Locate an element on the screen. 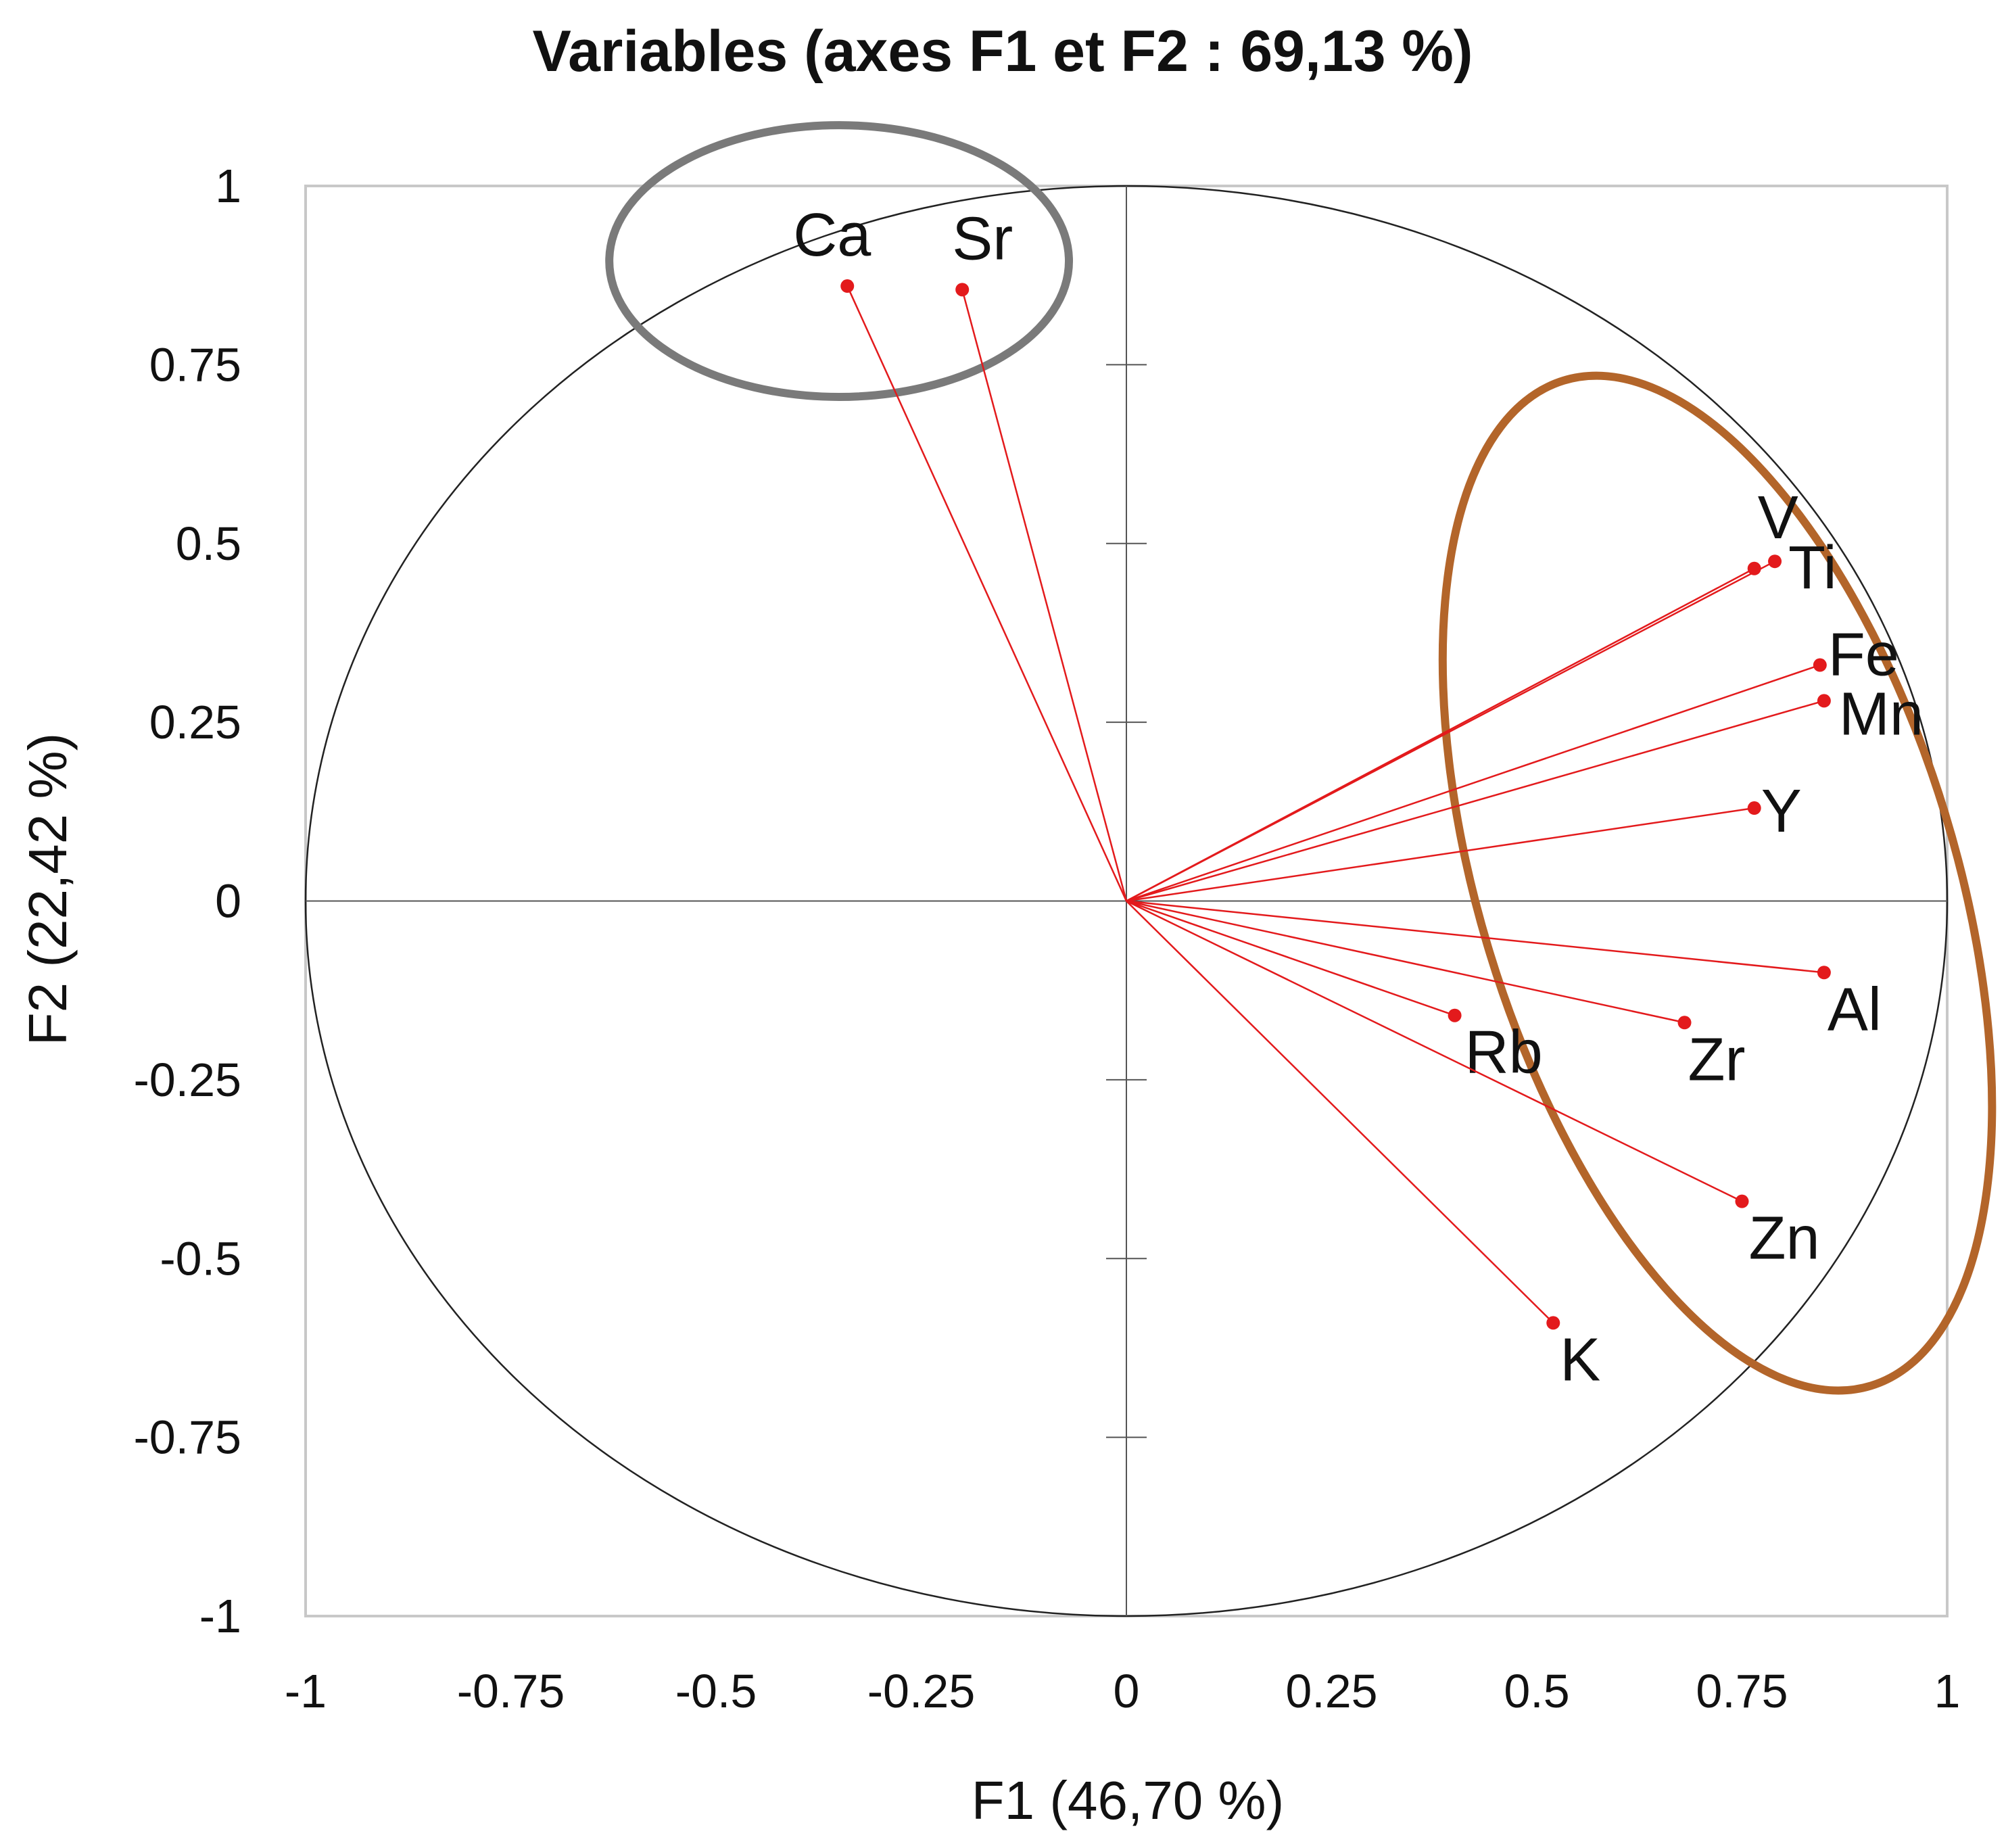  y-tick-label: -0.75 is located at coordinates (187, 1437).